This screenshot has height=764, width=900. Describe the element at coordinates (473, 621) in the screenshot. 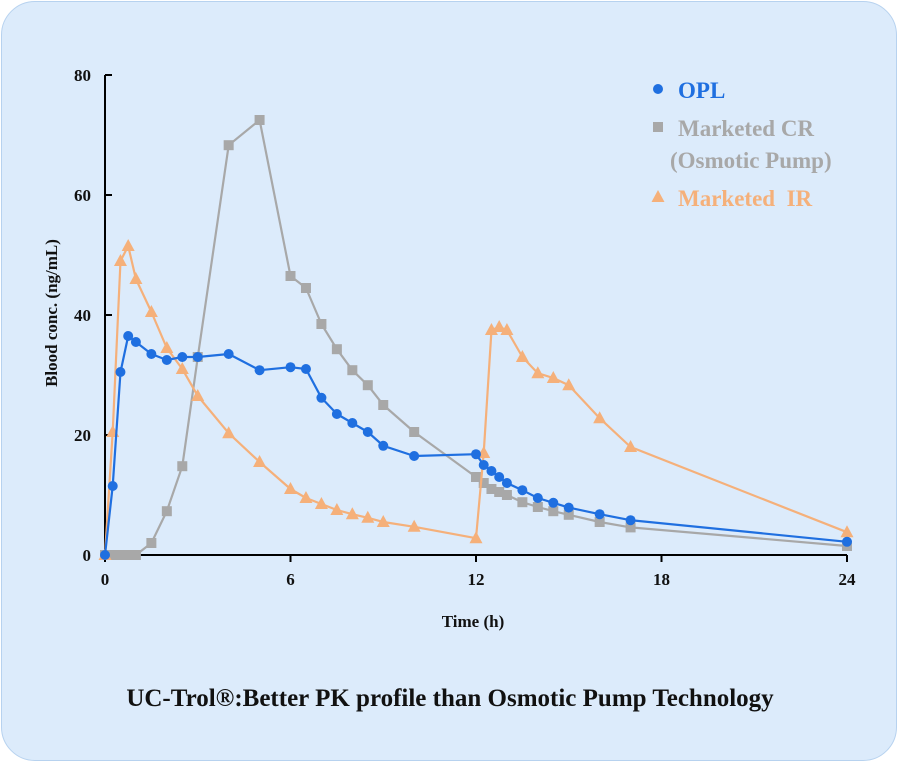

I see `x-axis-title: Time (h)` at that location.